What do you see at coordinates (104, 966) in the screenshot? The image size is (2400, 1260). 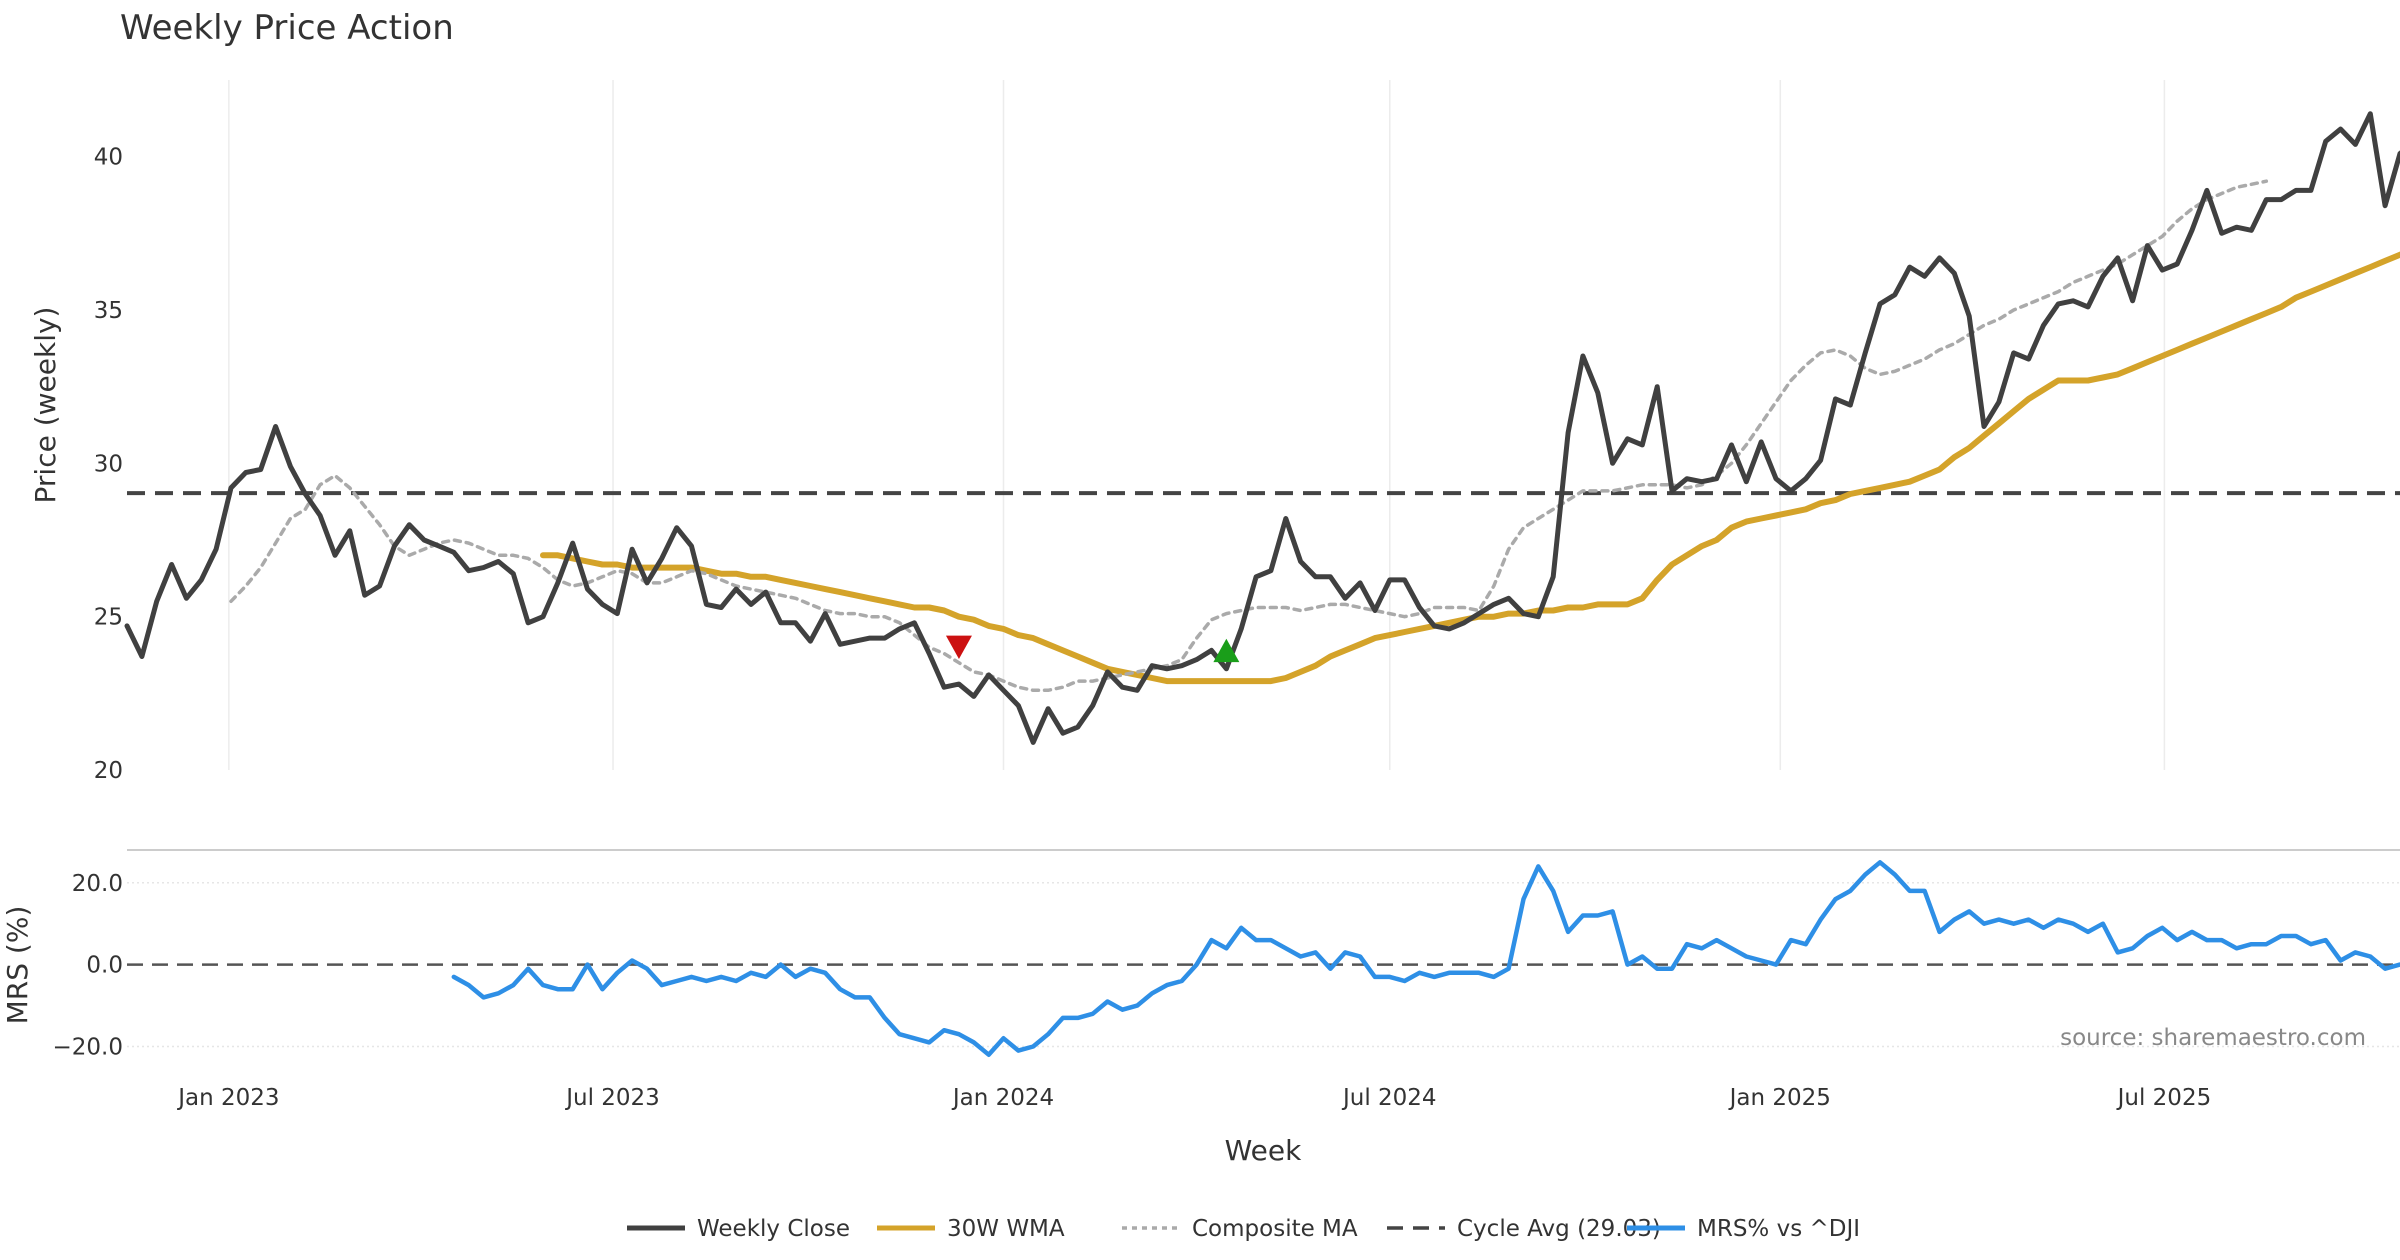 I see `mrs-tick-label: 0.0` at bounding box center [104, 966].